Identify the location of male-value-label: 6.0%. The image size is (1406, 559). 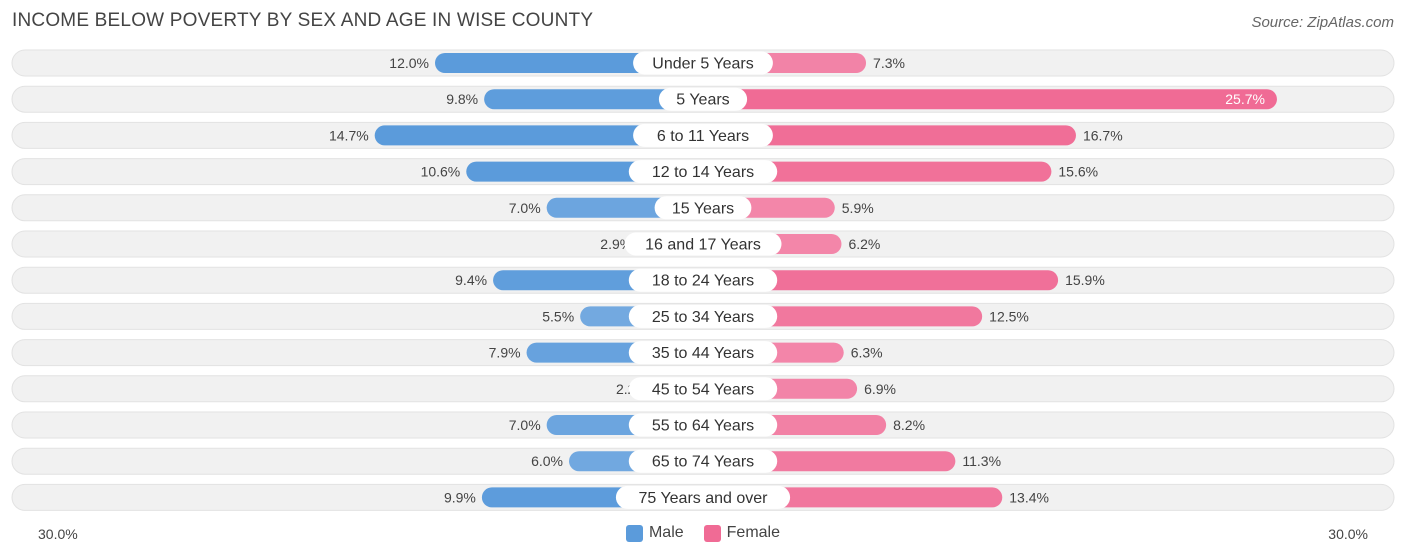
(547, 461).